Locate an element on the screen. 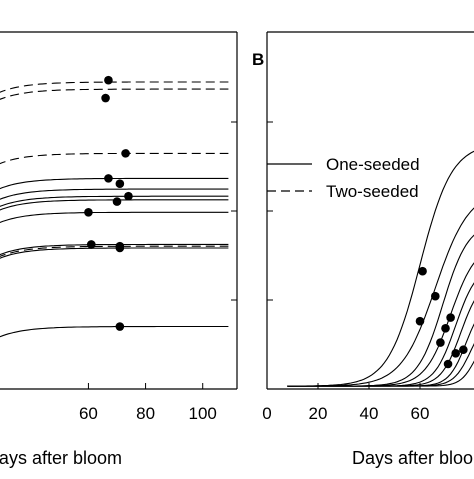 This screenshot has height=479, width=474. panel-b-x-tick-label-0: 0 is located at coordinates (266, 413).